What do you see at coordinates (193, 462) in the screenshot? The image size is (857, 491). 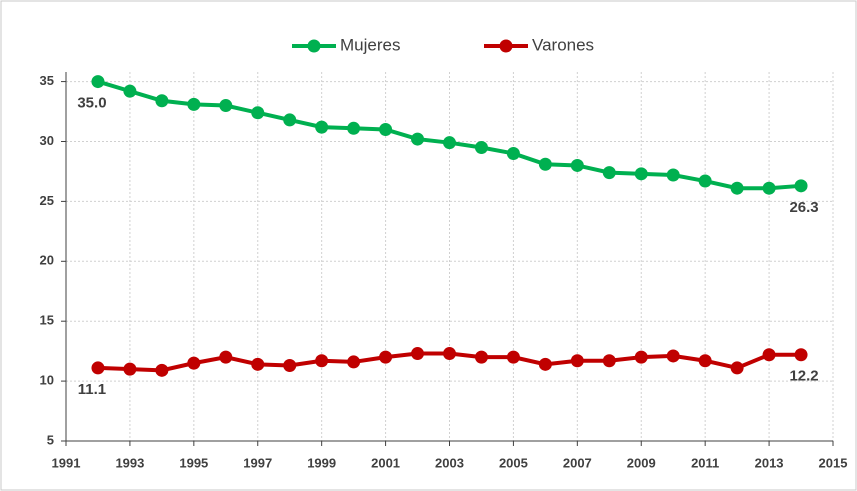 I see `x-tick-label: 1995` at bounding box center [193, 462].